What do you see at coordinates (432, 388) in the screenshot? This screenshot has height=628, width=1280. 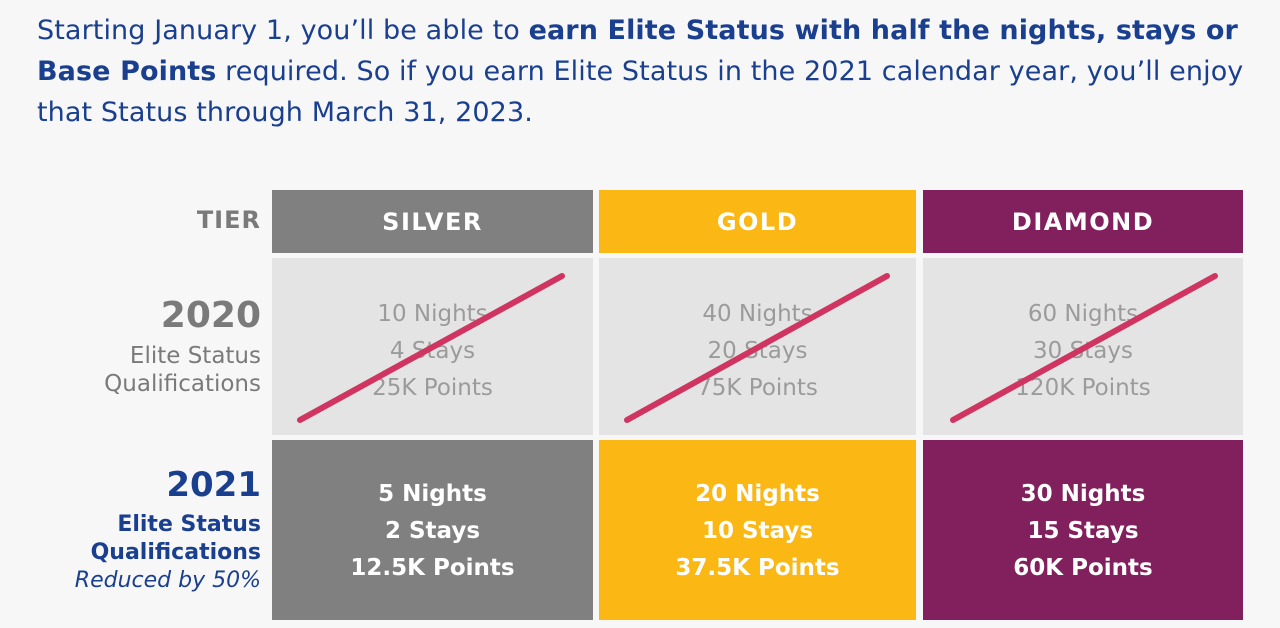 I see `old-points: 25K Points` at bounding box center [432, 388].